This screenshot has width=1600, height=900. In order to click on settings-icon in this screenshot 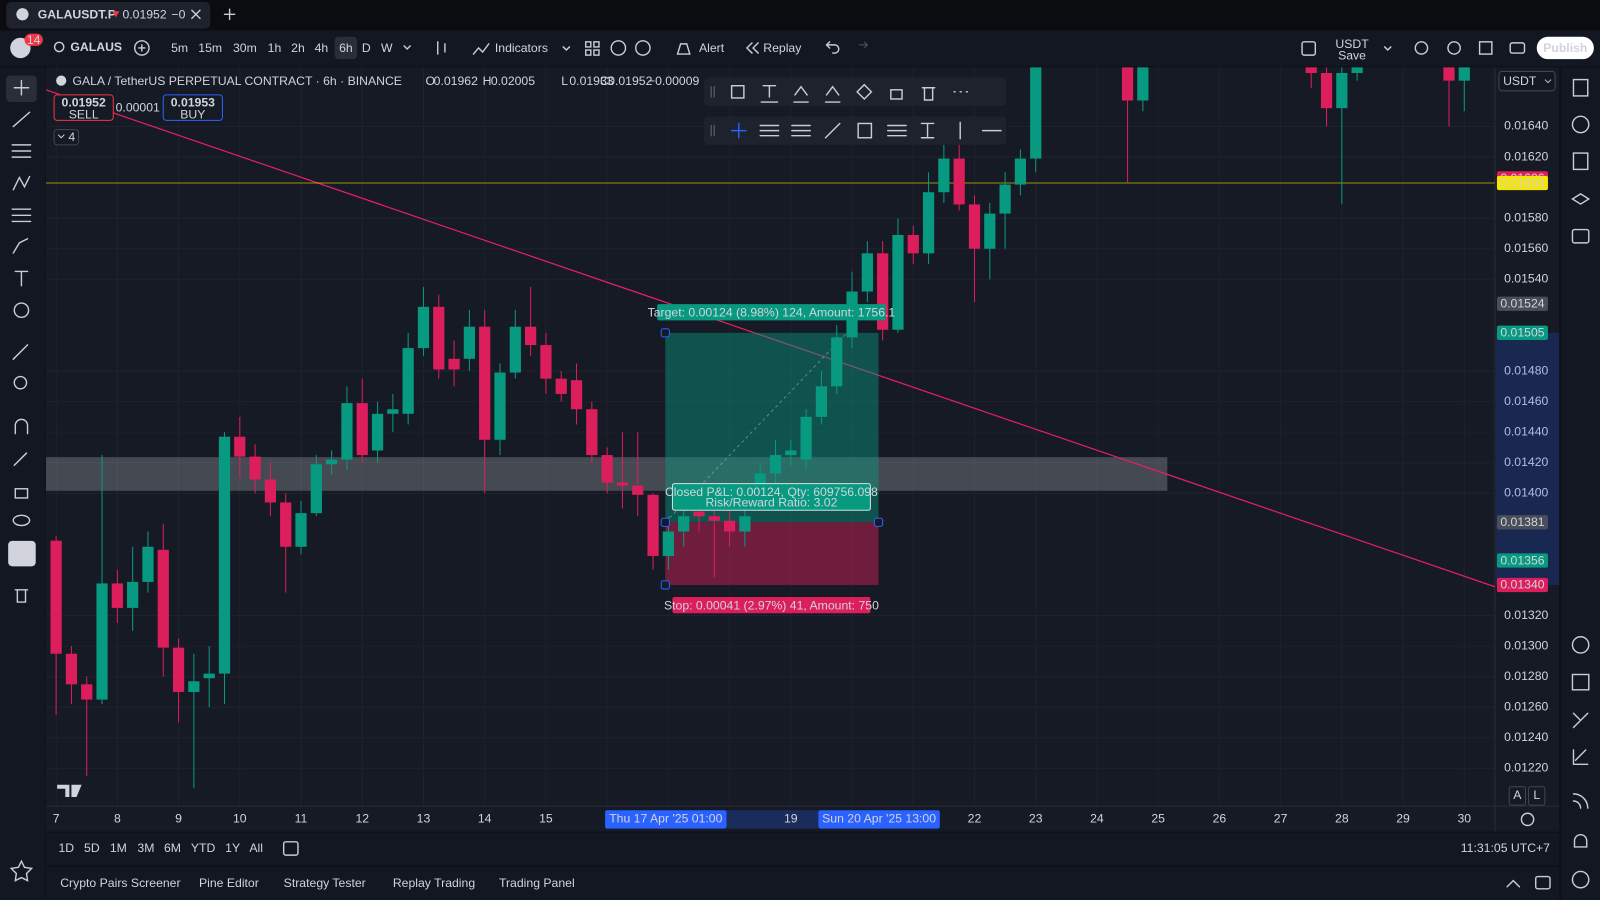, I will do `click(864, 91)`.